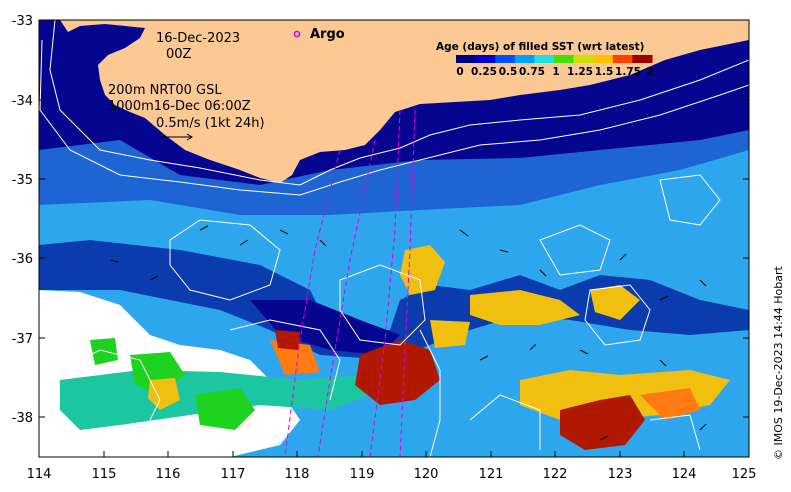  What do you see at coordinates (22, 21) in the screenshot?
I see `y-tick-label: -33` at bounding box center [22, 21].